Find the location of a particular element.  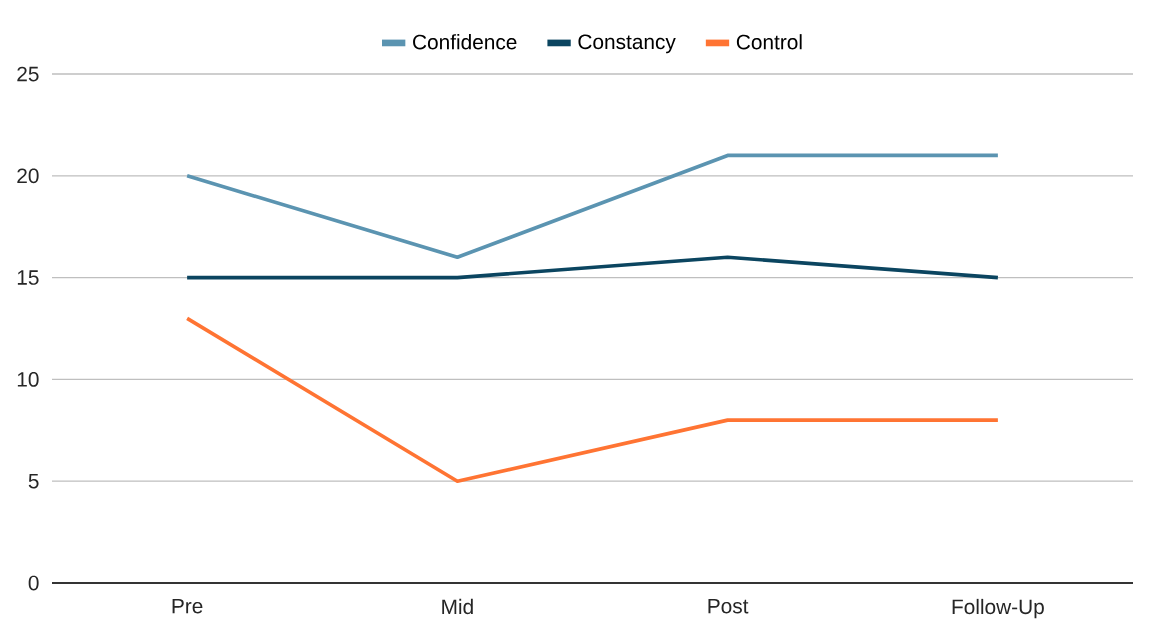

y-tick-label: 5 is located at coordinates (33, 481).